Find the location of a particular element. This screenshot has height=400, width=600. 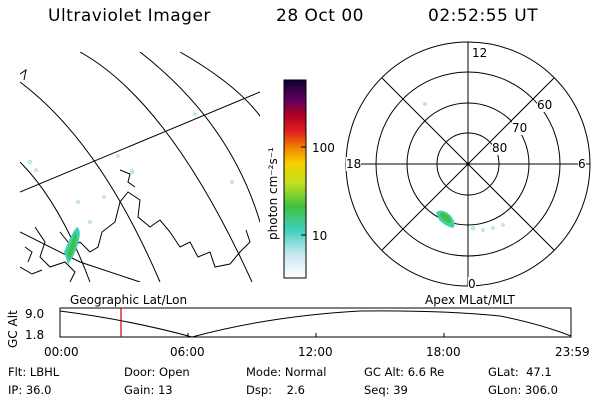

colorbar-unit-label: photon cm⁻²s⁻¹ is located at coordinates (273, 193).